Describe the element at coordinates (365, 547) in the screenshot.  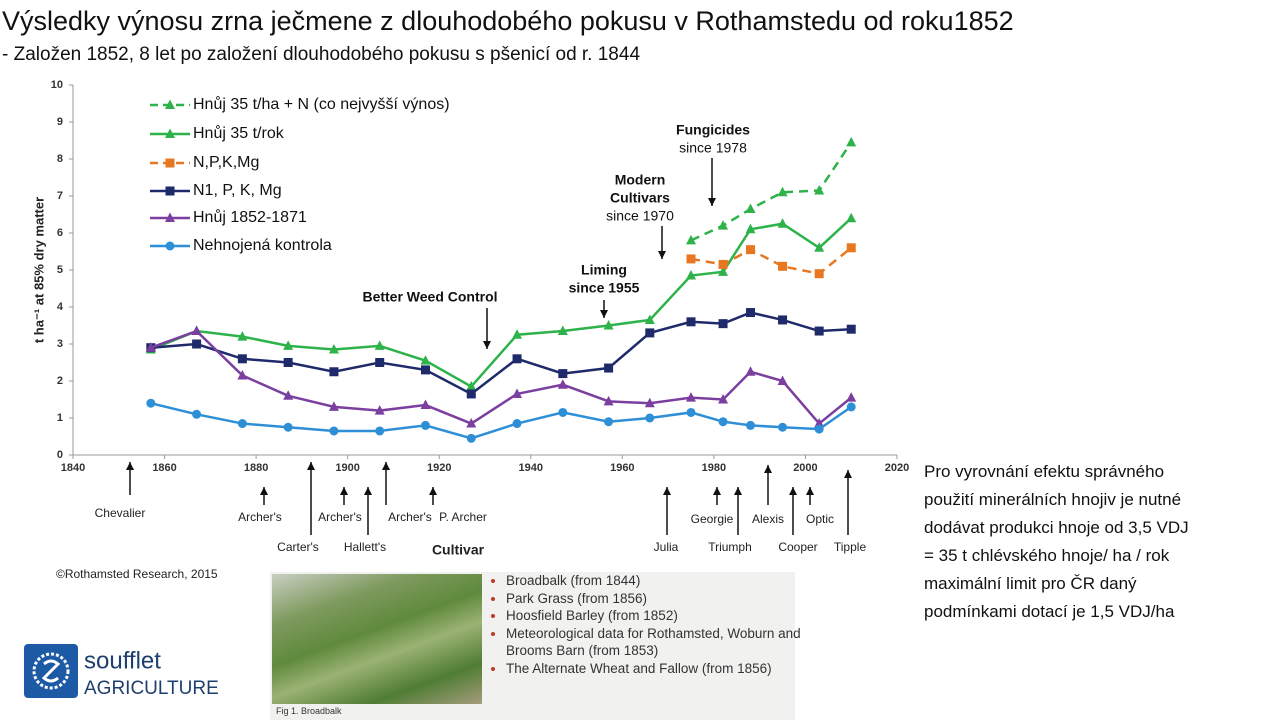
I see `cultivar-label: Hallett's` at that location.